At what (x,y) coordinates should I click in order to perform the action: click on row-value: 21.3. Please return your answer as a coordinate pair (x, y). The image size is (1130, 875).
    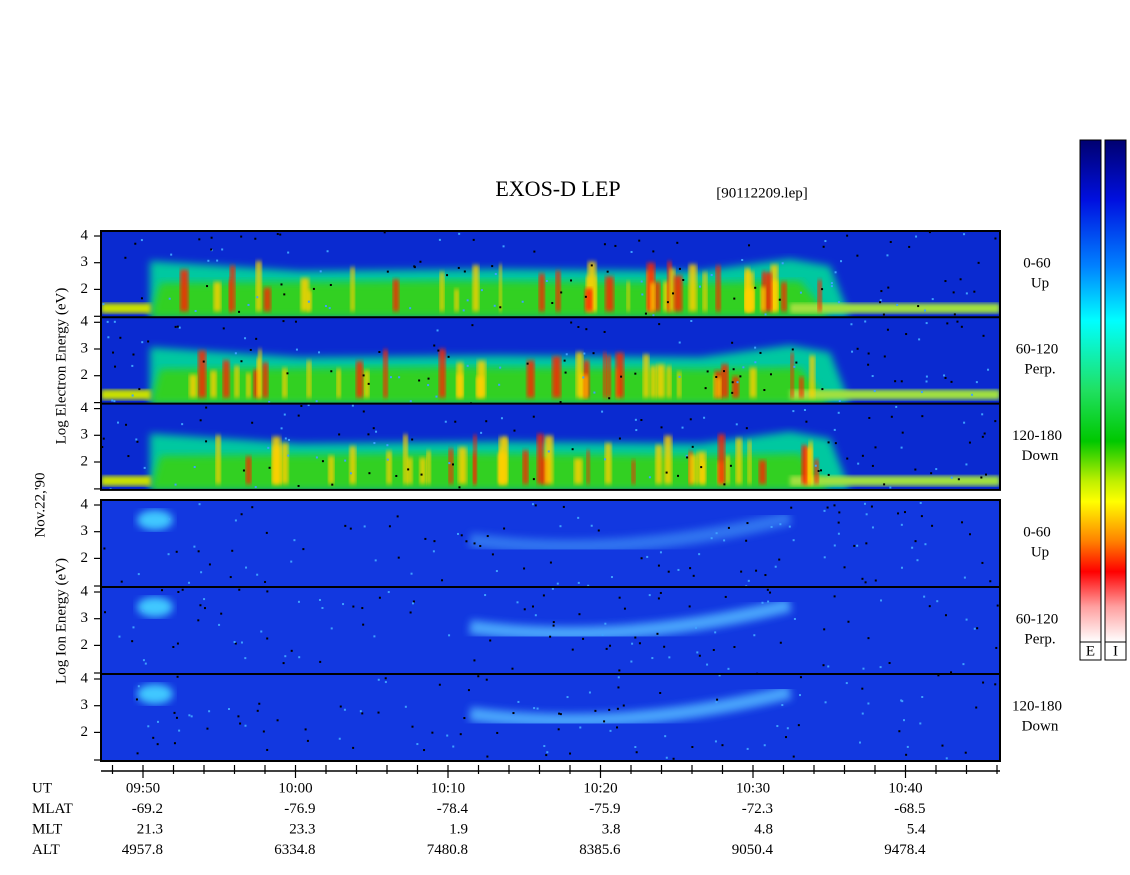
    Looking at the image, I should click on (150, 829).